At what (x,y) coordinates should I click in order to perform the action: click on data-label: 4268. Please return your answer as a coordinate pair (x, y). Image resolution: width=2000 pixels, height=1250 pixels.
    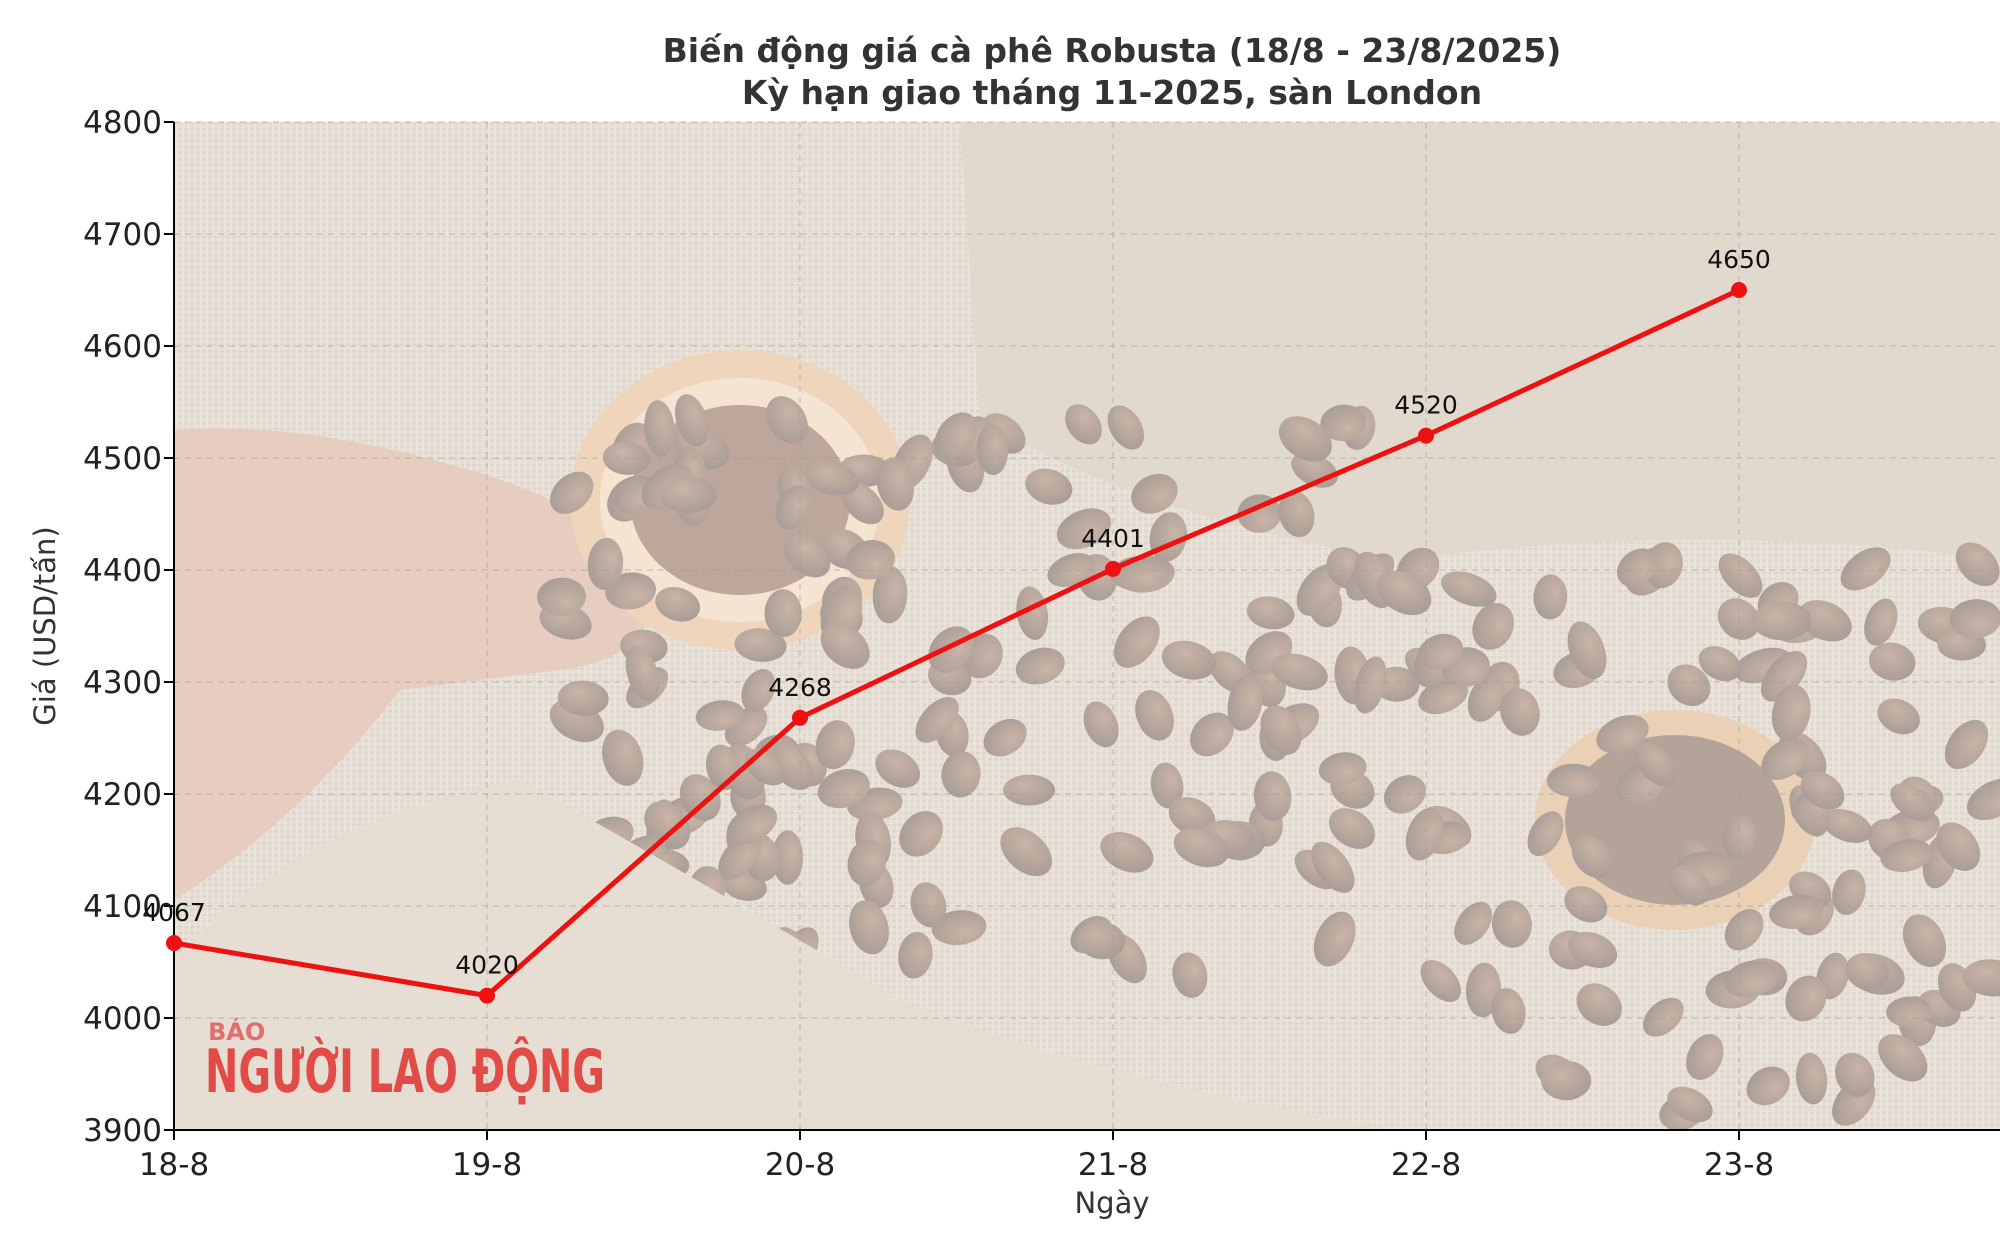
    Looking at the image, I should click on (800, 687).